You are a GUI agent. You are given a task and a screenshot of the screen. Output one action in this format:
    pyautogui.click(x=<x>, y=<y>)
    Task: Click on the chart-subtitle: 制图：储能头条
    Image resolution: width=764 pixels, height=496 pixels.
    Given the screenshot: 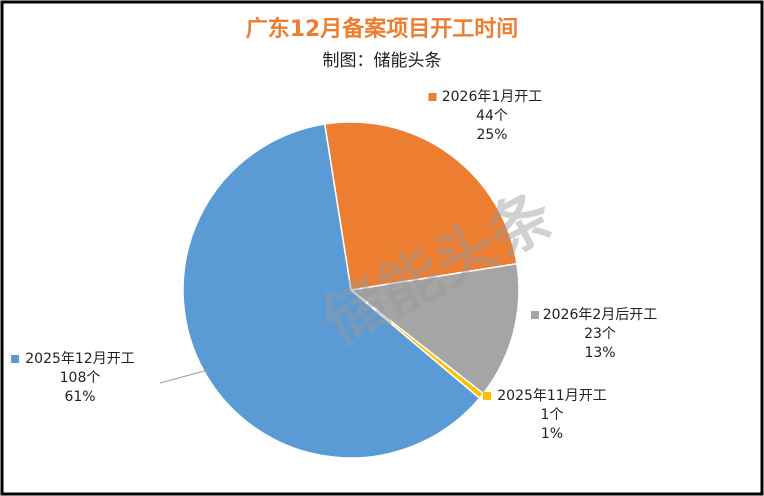 What is the action you would take?
    pyautogui.click(x=382, y=61)
    